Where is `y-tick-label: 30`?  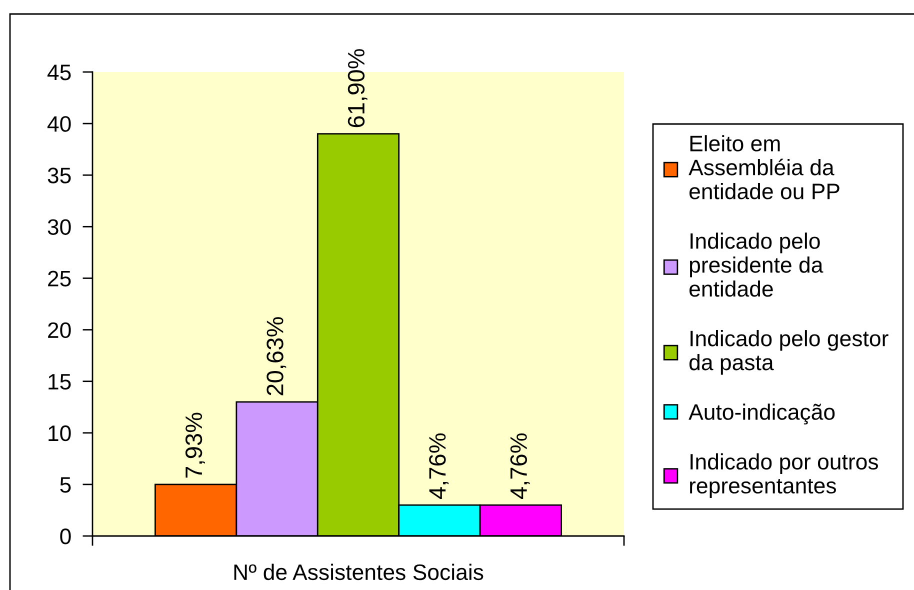
y-tick-label: 30 is located at coordinates (59, 227).